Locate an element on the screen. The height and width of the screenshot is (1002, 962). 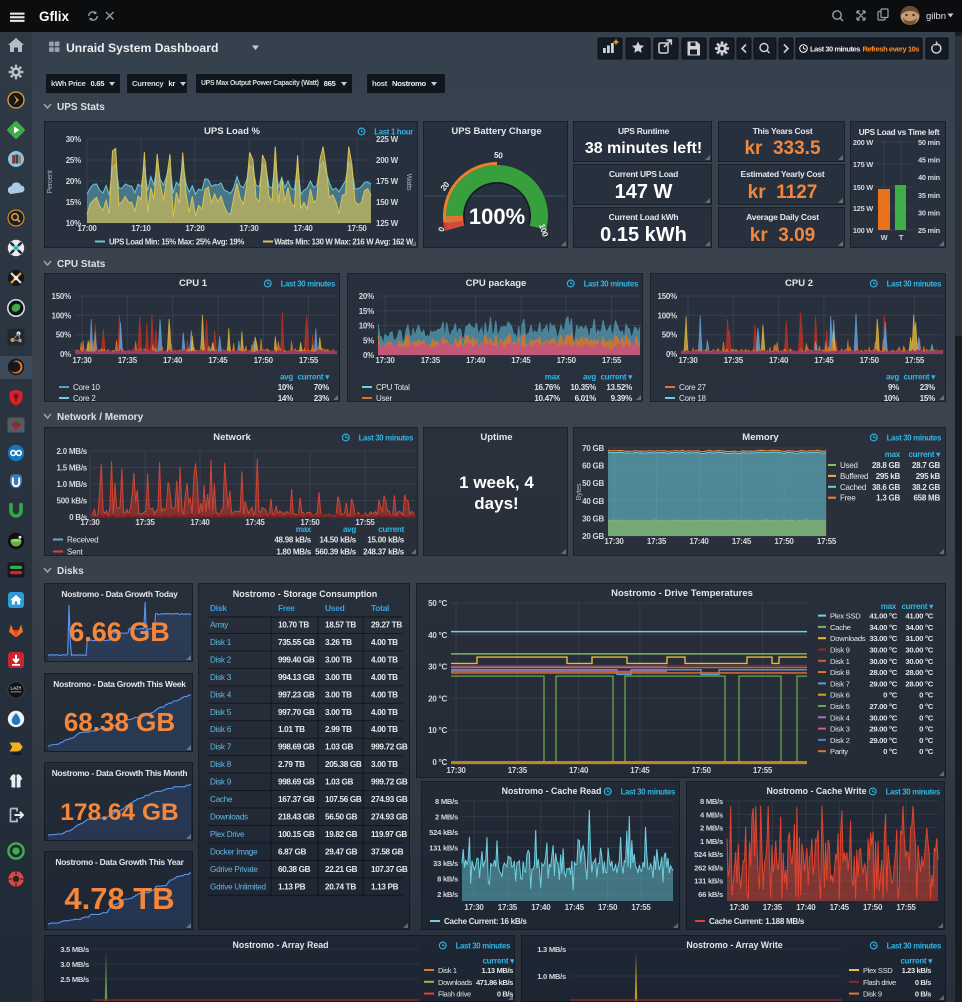
svg-text: 25% is located at coordinates (73, 160).